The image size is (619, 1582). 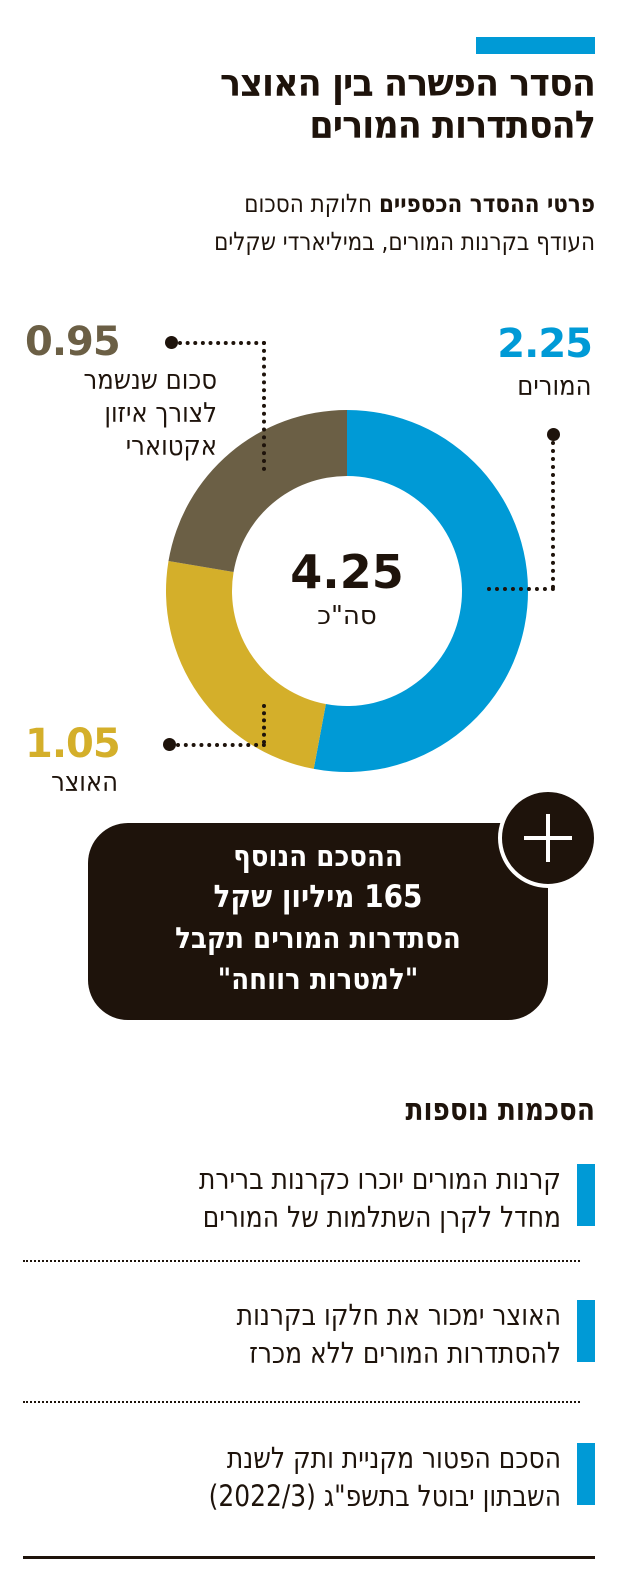 What do you see at coordinates (150, 380) in the screenshot?
I see `actuarial-label-line-1: סכום שנשמר` at bounding box center [150, 380].